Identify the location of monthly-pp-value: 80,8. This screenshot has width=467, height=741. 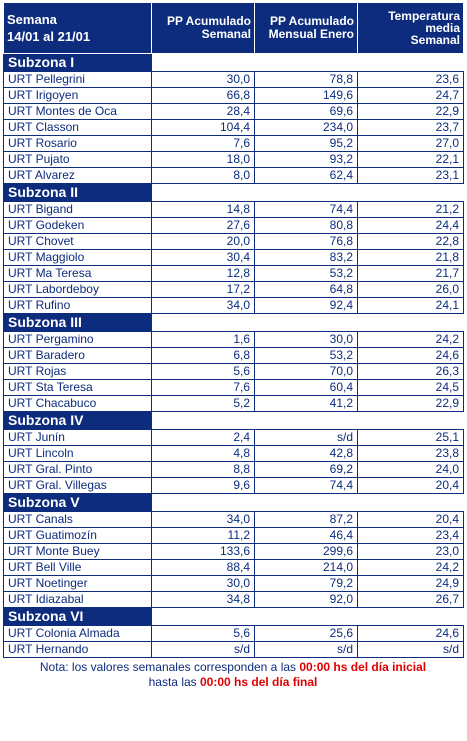
(306, 225).